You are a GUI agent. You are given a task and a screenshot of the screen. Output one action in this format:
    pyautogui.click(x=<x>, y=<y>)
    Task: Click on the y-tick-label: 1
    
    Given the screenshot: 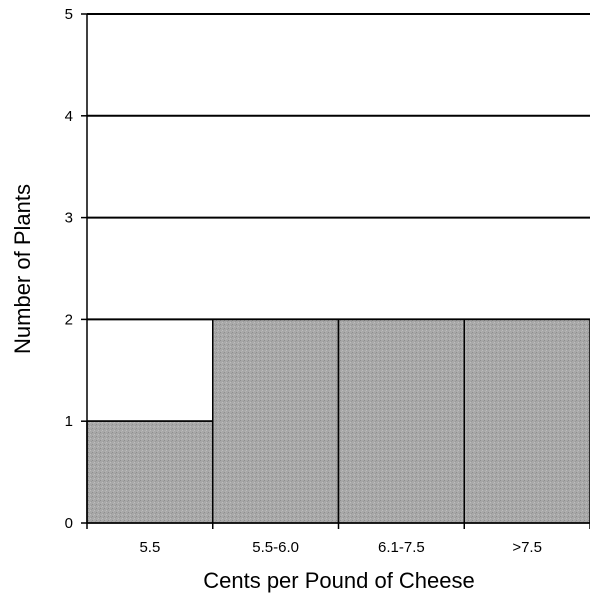 What is the action you would take?
    pyautogui.click(x=69, y=421)
    